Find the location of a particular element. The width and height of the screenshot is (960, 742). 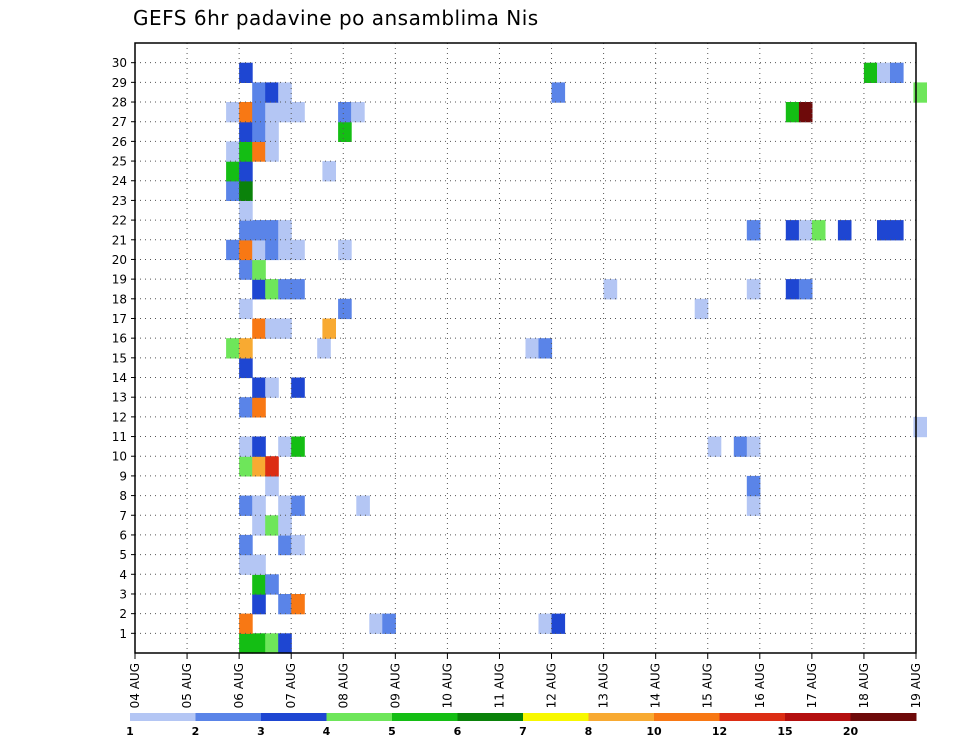

y-tick-label: 25 is located at coordinates (119, 162).